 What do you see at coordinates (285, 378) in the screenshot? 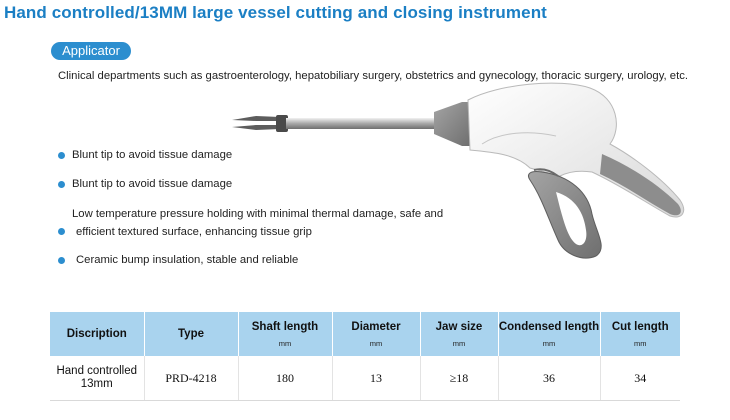
I see `cell-shaft-length: 180` at bounding box center [285, 378].